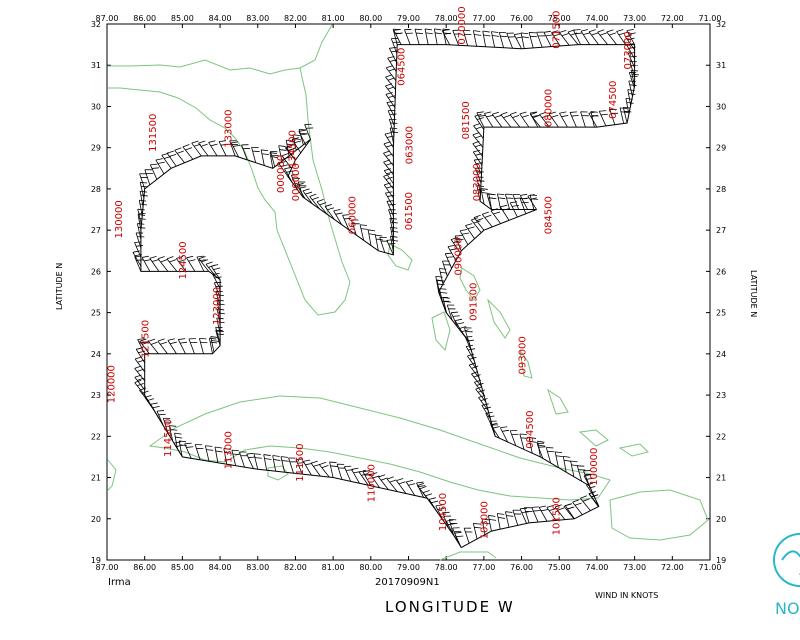 The width and height of the screenshot is (800, 640). Describe the element at coordinates (96, 230) in the screenshot. I see `y-tick-label-left: 27` at that location.